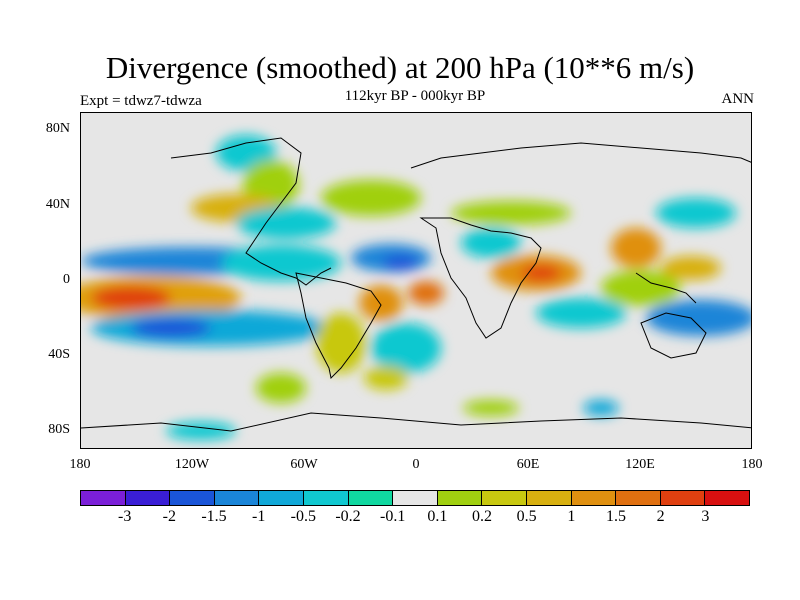 This screenshot has width=800, height=600. Describe the element at coordinates (415, 96) in the screenshot. I see `period-subtitle: 112kyr BP - 000kyr BP` at that location.